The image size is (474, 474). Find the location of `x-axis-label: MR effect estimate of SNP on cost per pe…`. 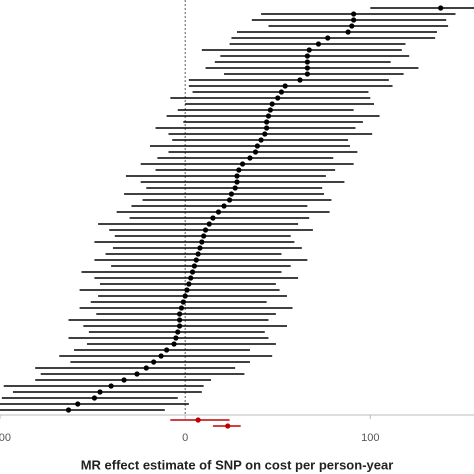

x-axis-label: MR effect estimate of SNP on cost per pe… is located at coordinates (237, 464).